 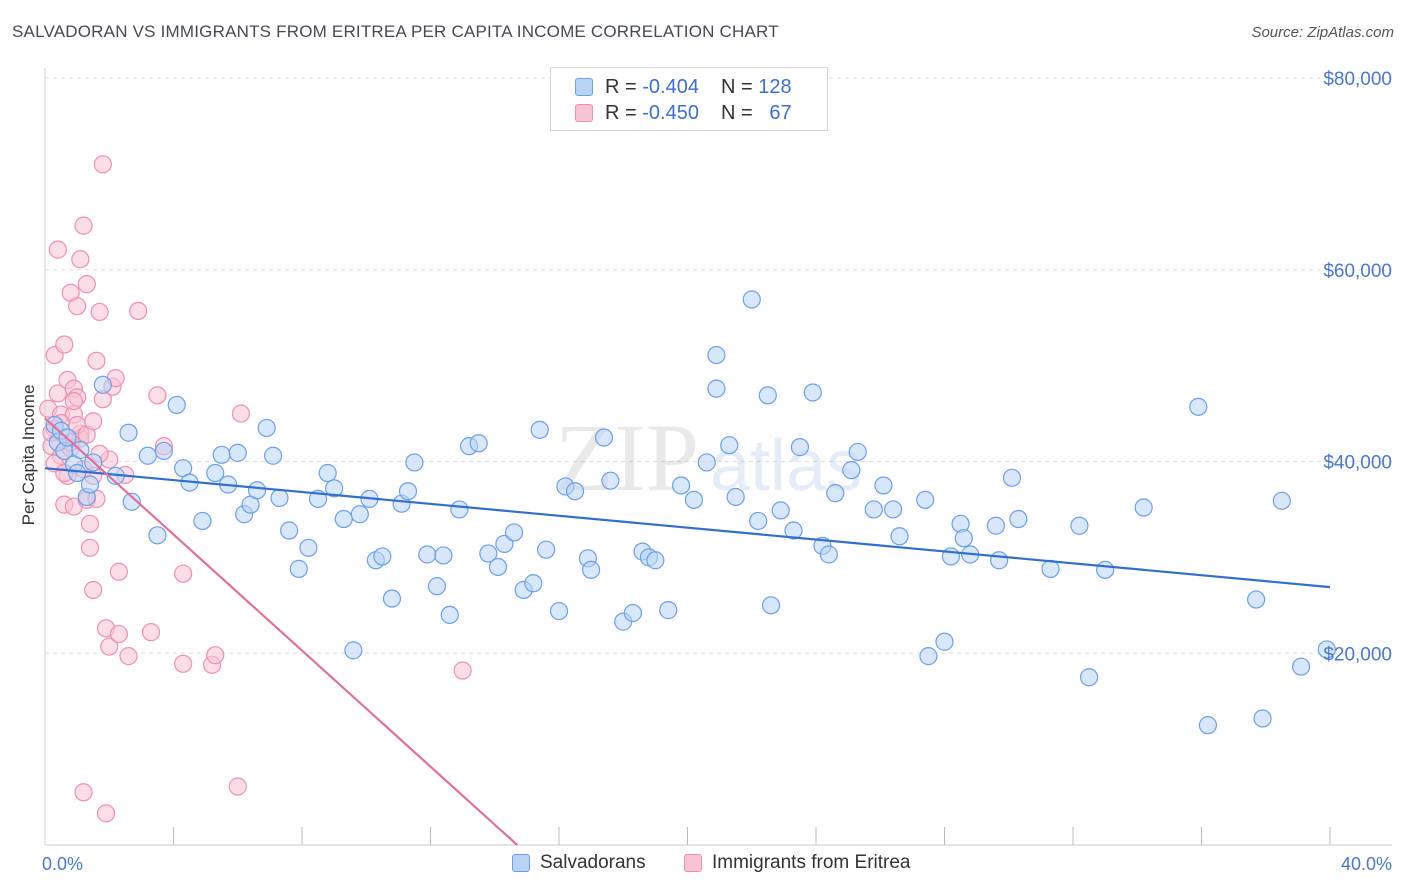 What do you see at coordinates (28, 455) in the screenshot?
I see `y-axis-label: Per Capita Income` at bounding box center [28, 455].